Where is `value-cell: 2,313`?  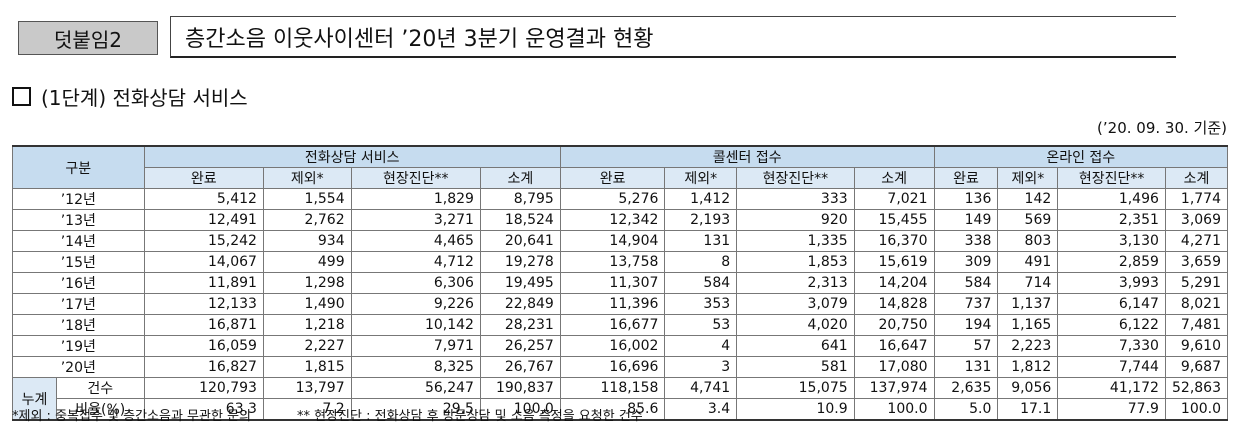 value-cell: 2,313 is located at coordinates (795, 283).